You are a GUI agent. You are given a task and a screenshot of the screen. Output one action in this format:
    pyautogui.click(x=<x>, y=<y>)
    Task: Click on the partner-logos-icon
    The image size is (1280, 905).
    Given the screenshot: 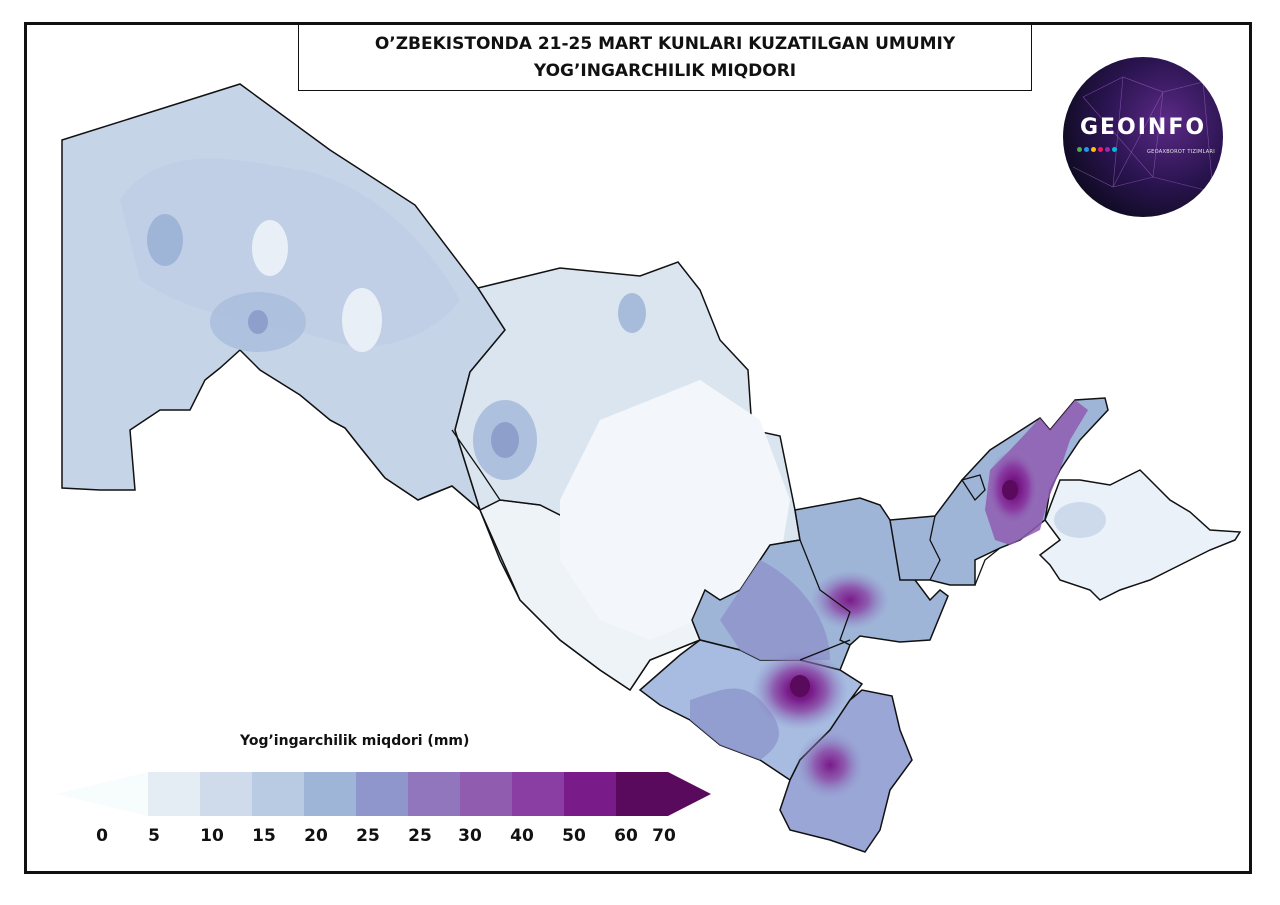 What is the action you would take?
    pyautogui.click(x=1097, y=149)
    